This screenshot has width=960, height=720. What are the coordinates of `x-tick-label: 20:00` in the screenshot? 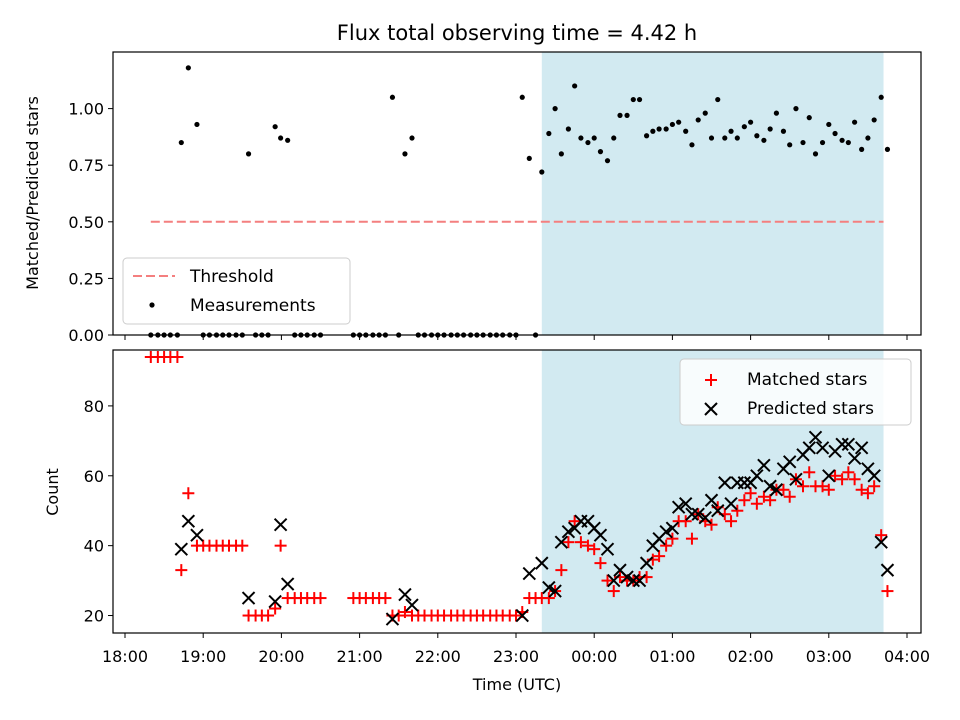 It's located at (281, 656).